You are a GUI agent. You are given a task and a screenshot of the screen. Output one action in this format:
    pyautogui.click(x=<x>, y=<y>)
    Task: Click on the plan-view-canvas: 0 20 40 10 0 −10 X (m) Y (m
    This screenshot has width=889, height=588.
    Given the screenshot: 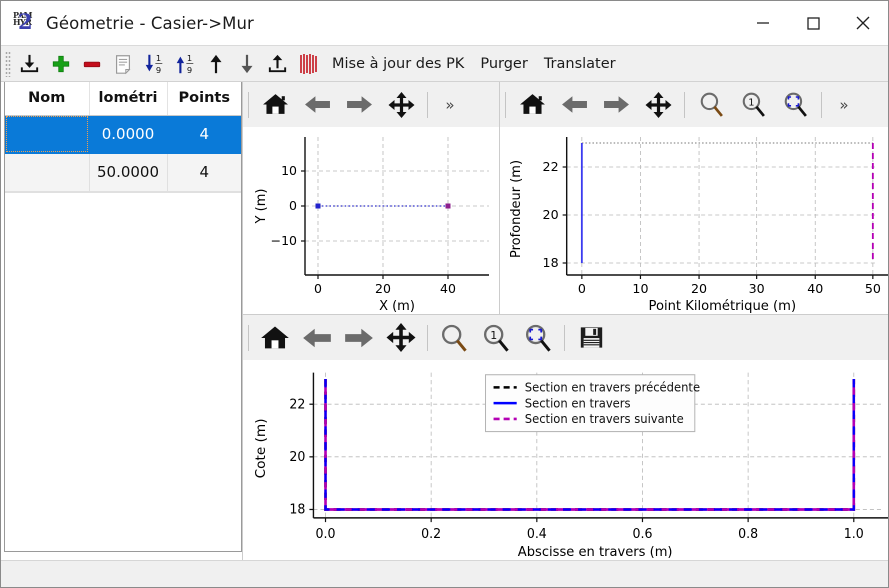 What is the action you would take?
    pyautogui.click(x=371, y=220)
    